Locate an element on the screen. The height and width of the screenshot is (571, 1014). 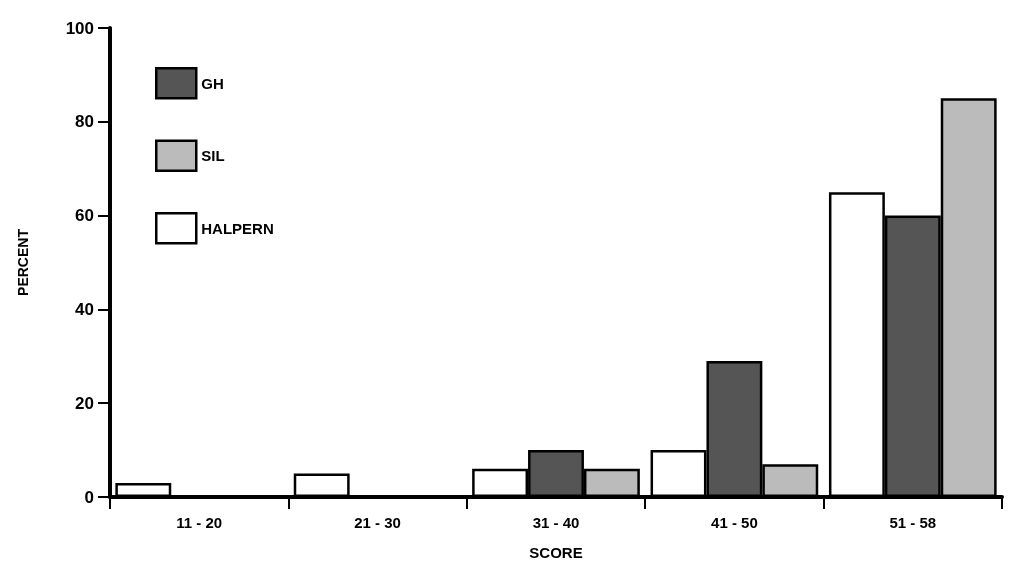
y-tick-label: 40 is located at coordinates (84, 309).